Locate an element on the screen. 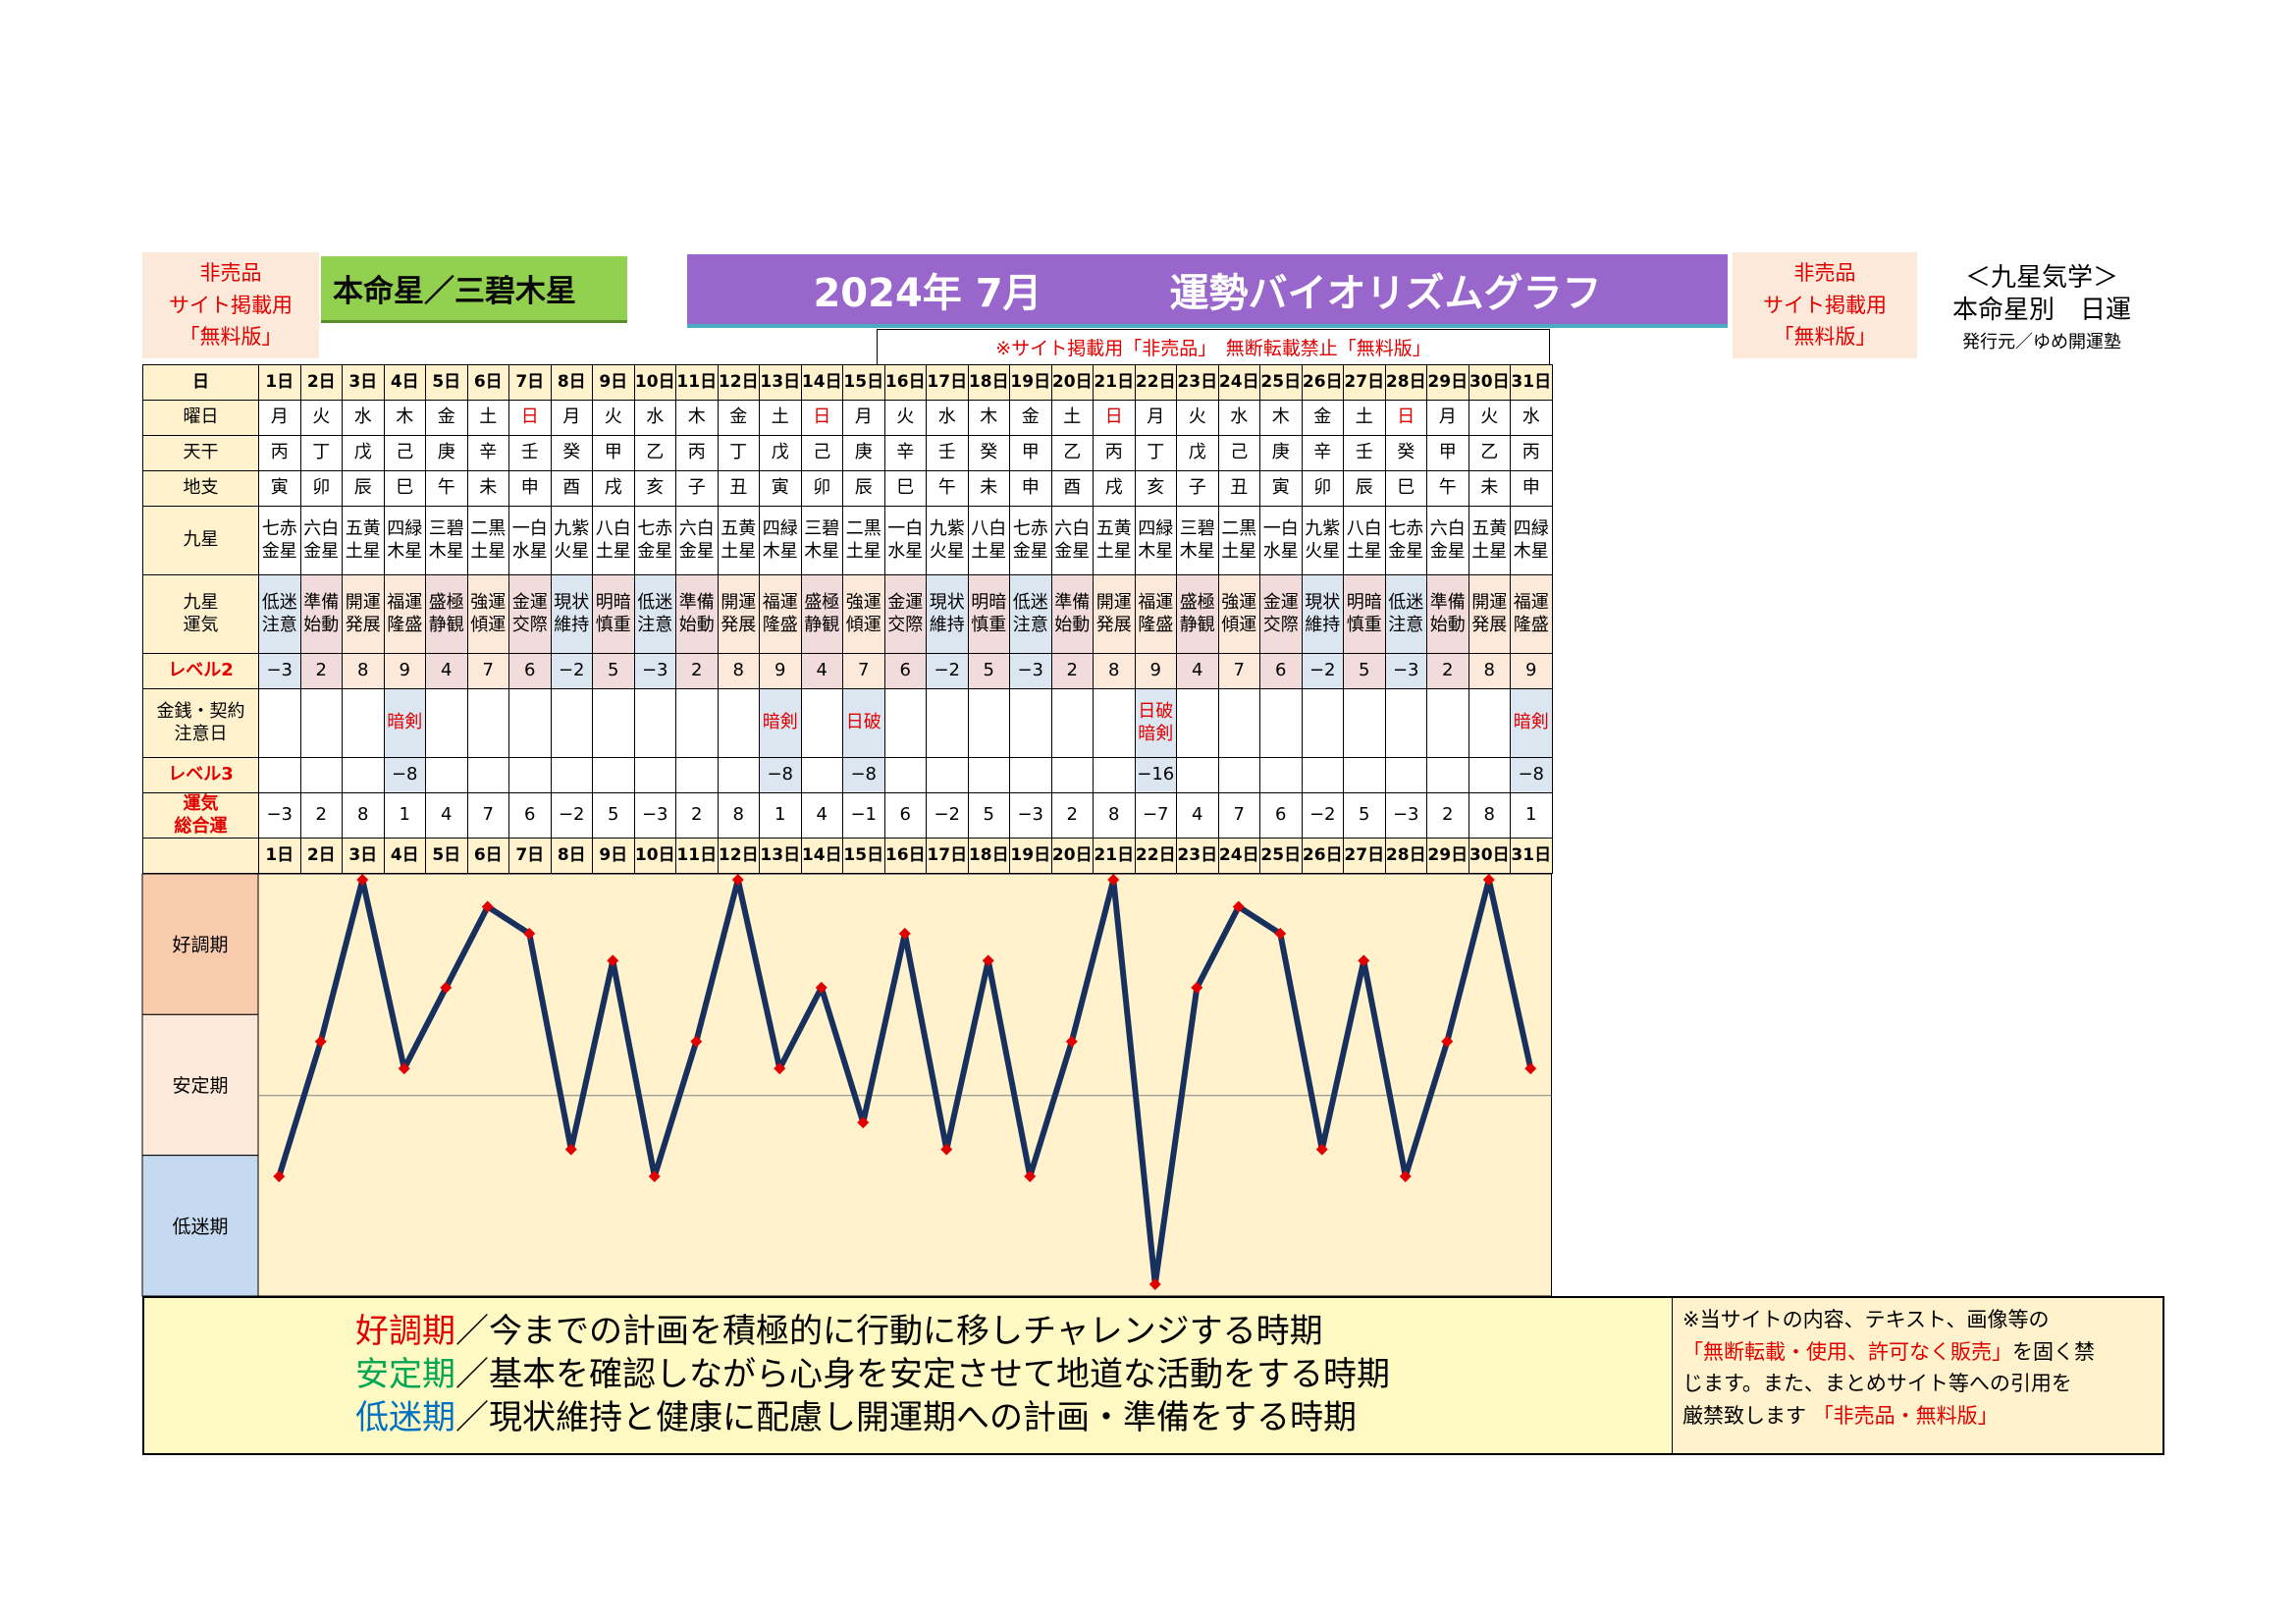 The width and height of the screenshot is (2296, 1624). cell-kyusei-1: 七赤 金星 is located at coordinates (279, 540).